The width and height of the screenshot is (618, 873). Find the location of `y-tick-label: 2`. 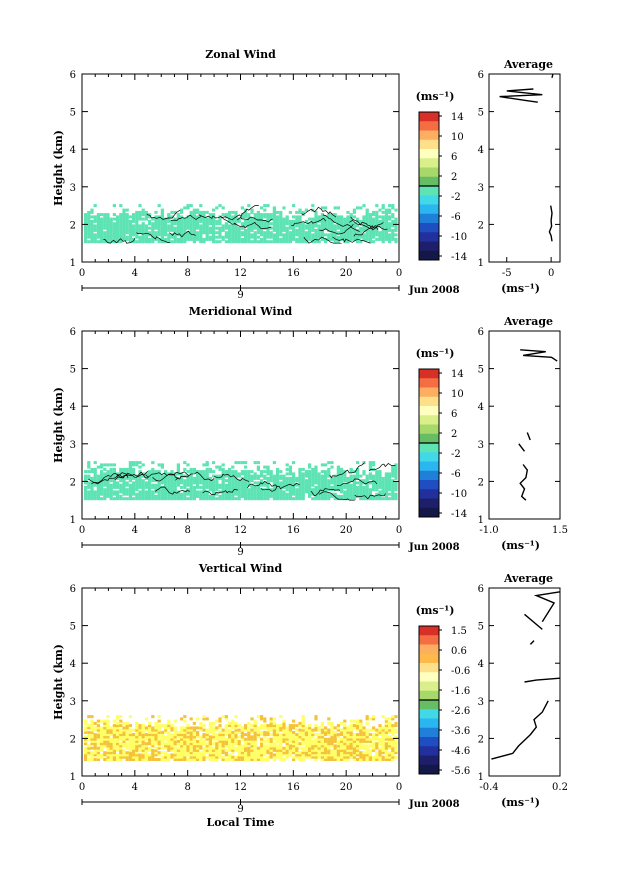

y-tick-label: 2 is located at coordinates (73, 482).